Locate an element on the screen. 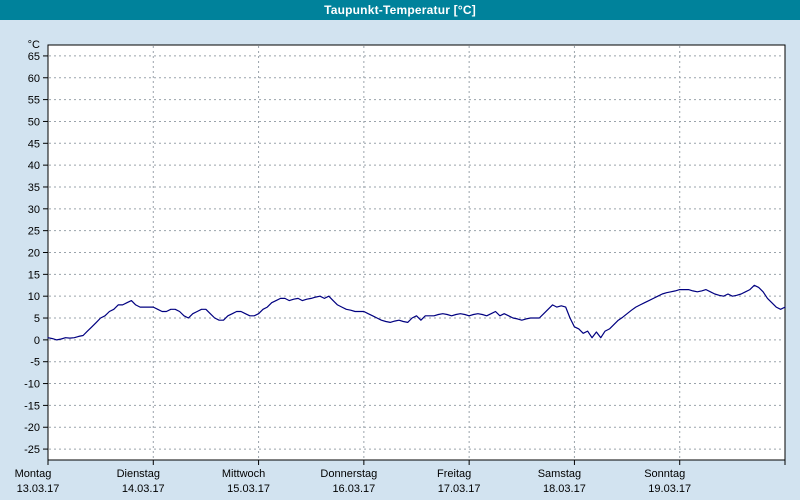 The height and width of the screenshot is (500, 800). y-tick-label: 60 is located at coordinates (34, 79).